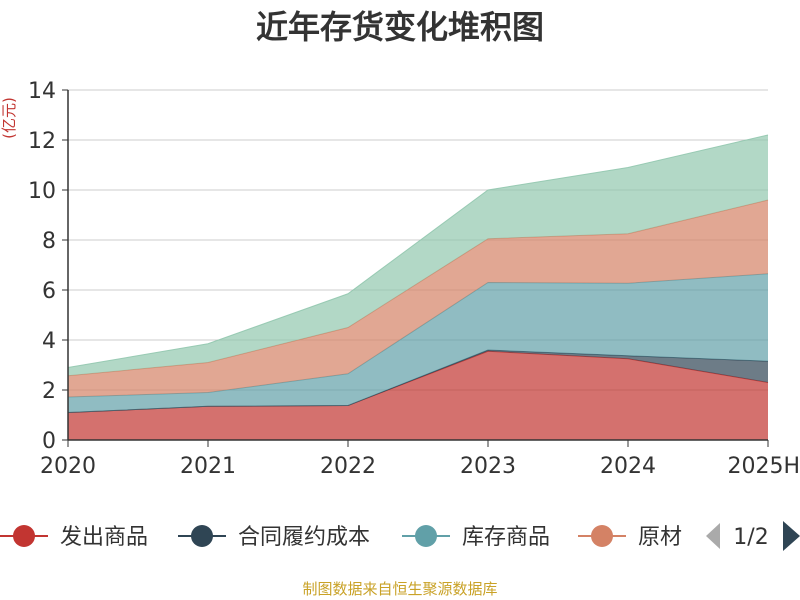 The image size is (800, 600). What do you see at coordinates (628, 466) in the screenshot?
I see `x-tick-label: 2024` at bounding box center [628, 466].